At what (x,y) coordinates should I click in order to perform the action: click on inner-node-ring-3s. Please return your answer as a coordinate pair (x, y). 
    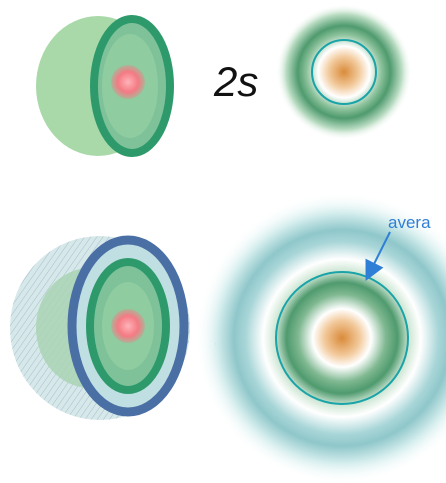
    Looking at the image, I should click on (128, 326).